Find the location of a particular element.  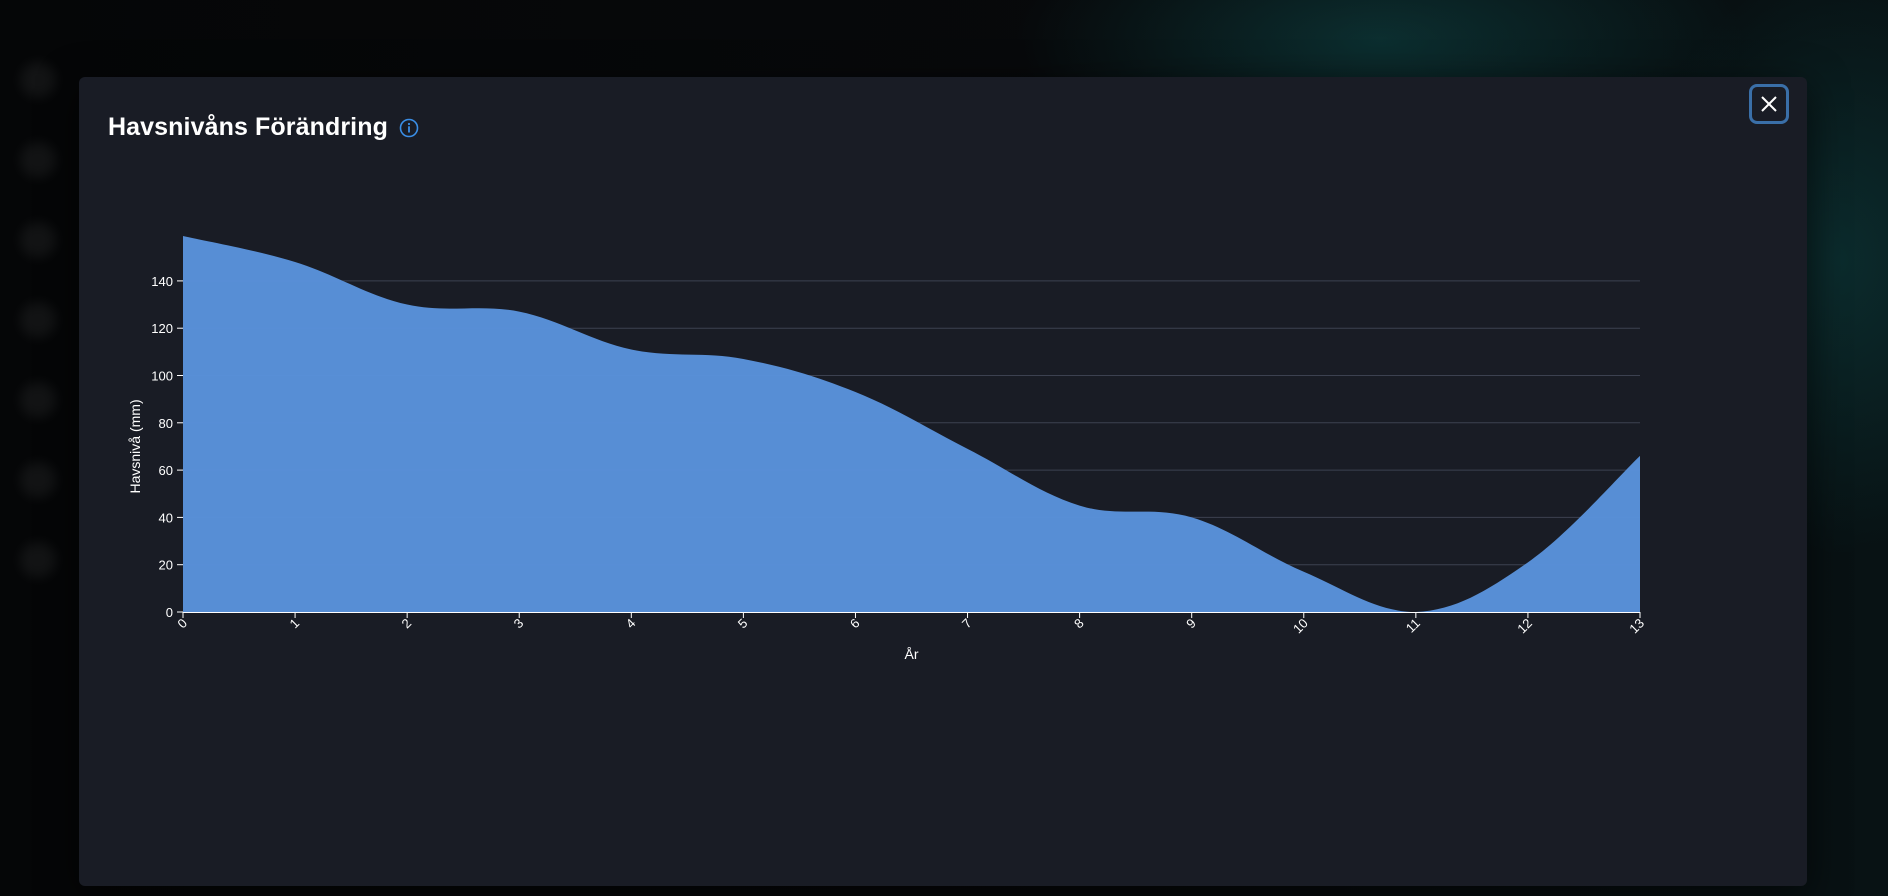

x-tick-label: 7 is located at coordinates (967, 624).